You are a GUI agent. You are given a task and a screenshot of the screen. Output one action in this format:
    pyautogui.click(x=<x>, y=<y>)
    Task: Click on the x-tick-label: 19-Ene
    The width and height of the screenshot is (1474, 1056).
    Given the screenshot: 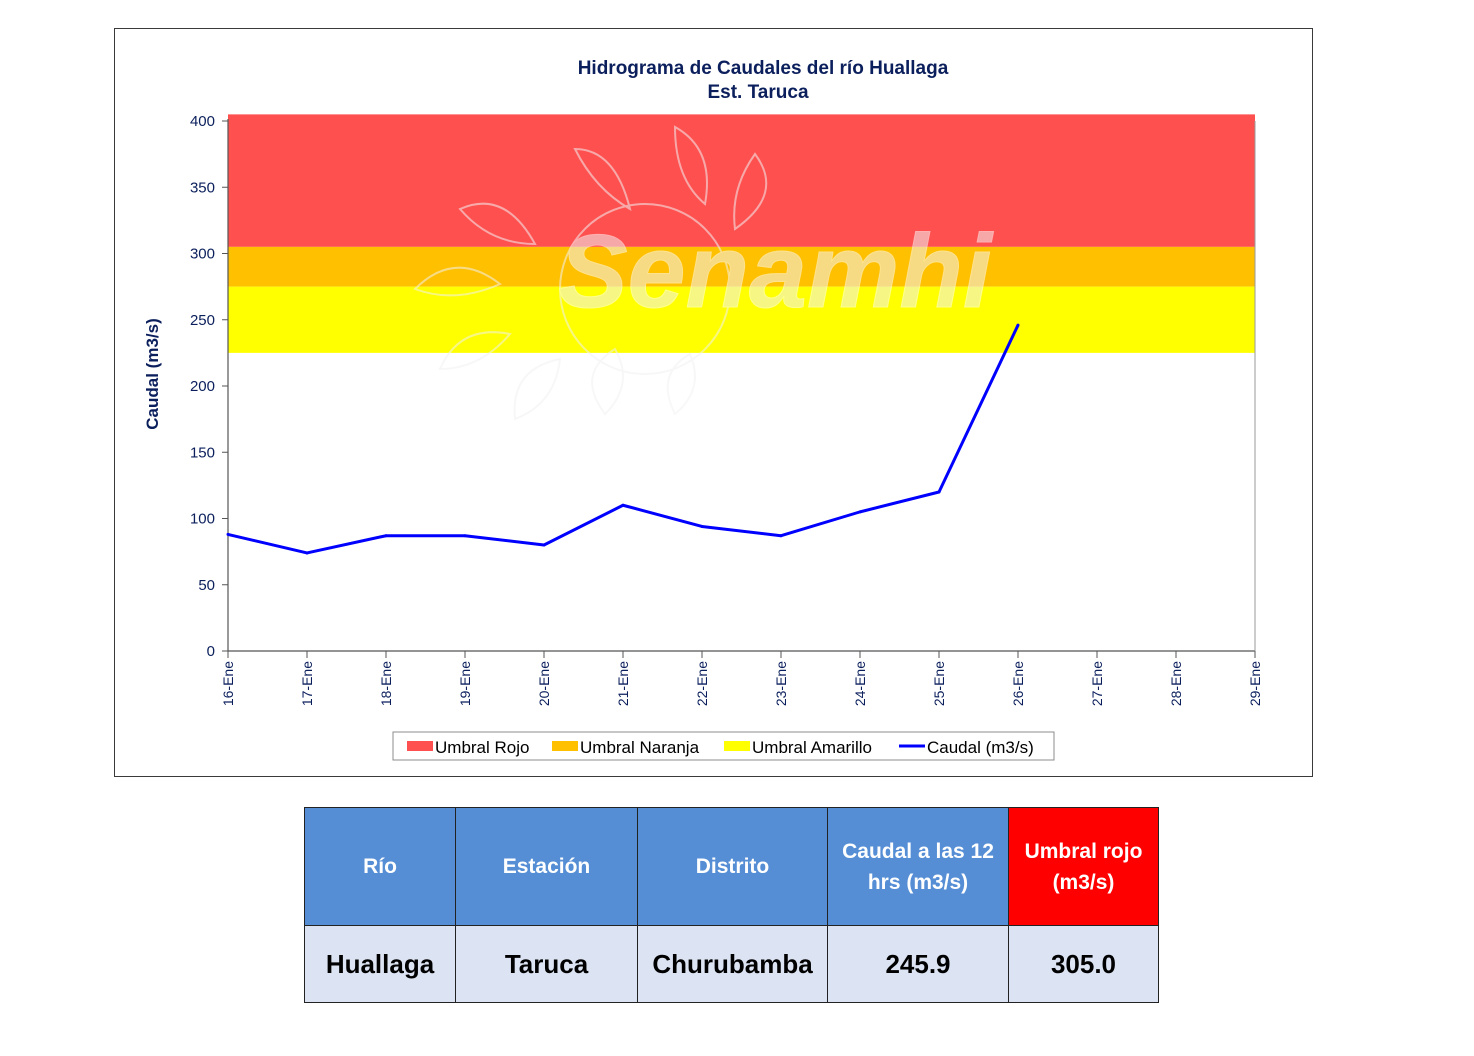 What is the action you would take?
    pyautogui.click(x=465, y=683)
    